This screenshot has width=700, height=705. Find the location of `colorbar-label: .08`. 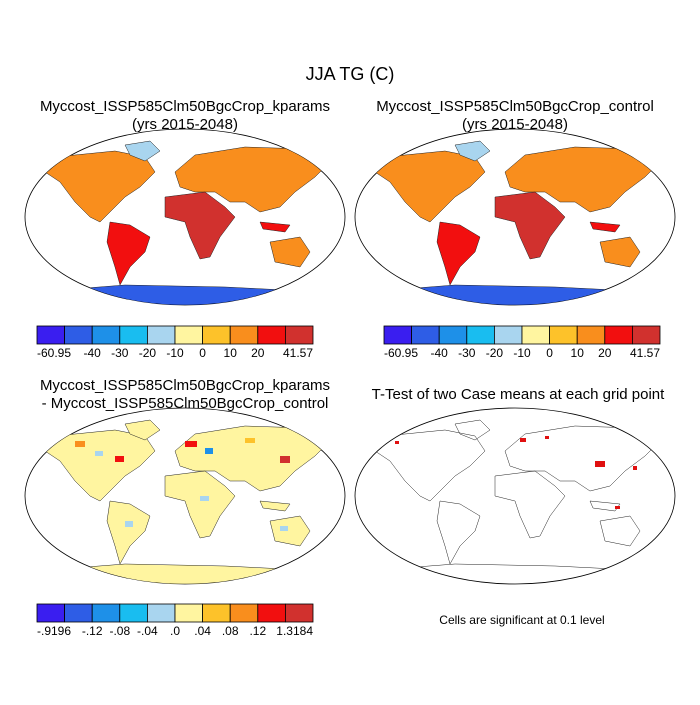

colorbar-label: .08 is located at coordinates (230, 631).